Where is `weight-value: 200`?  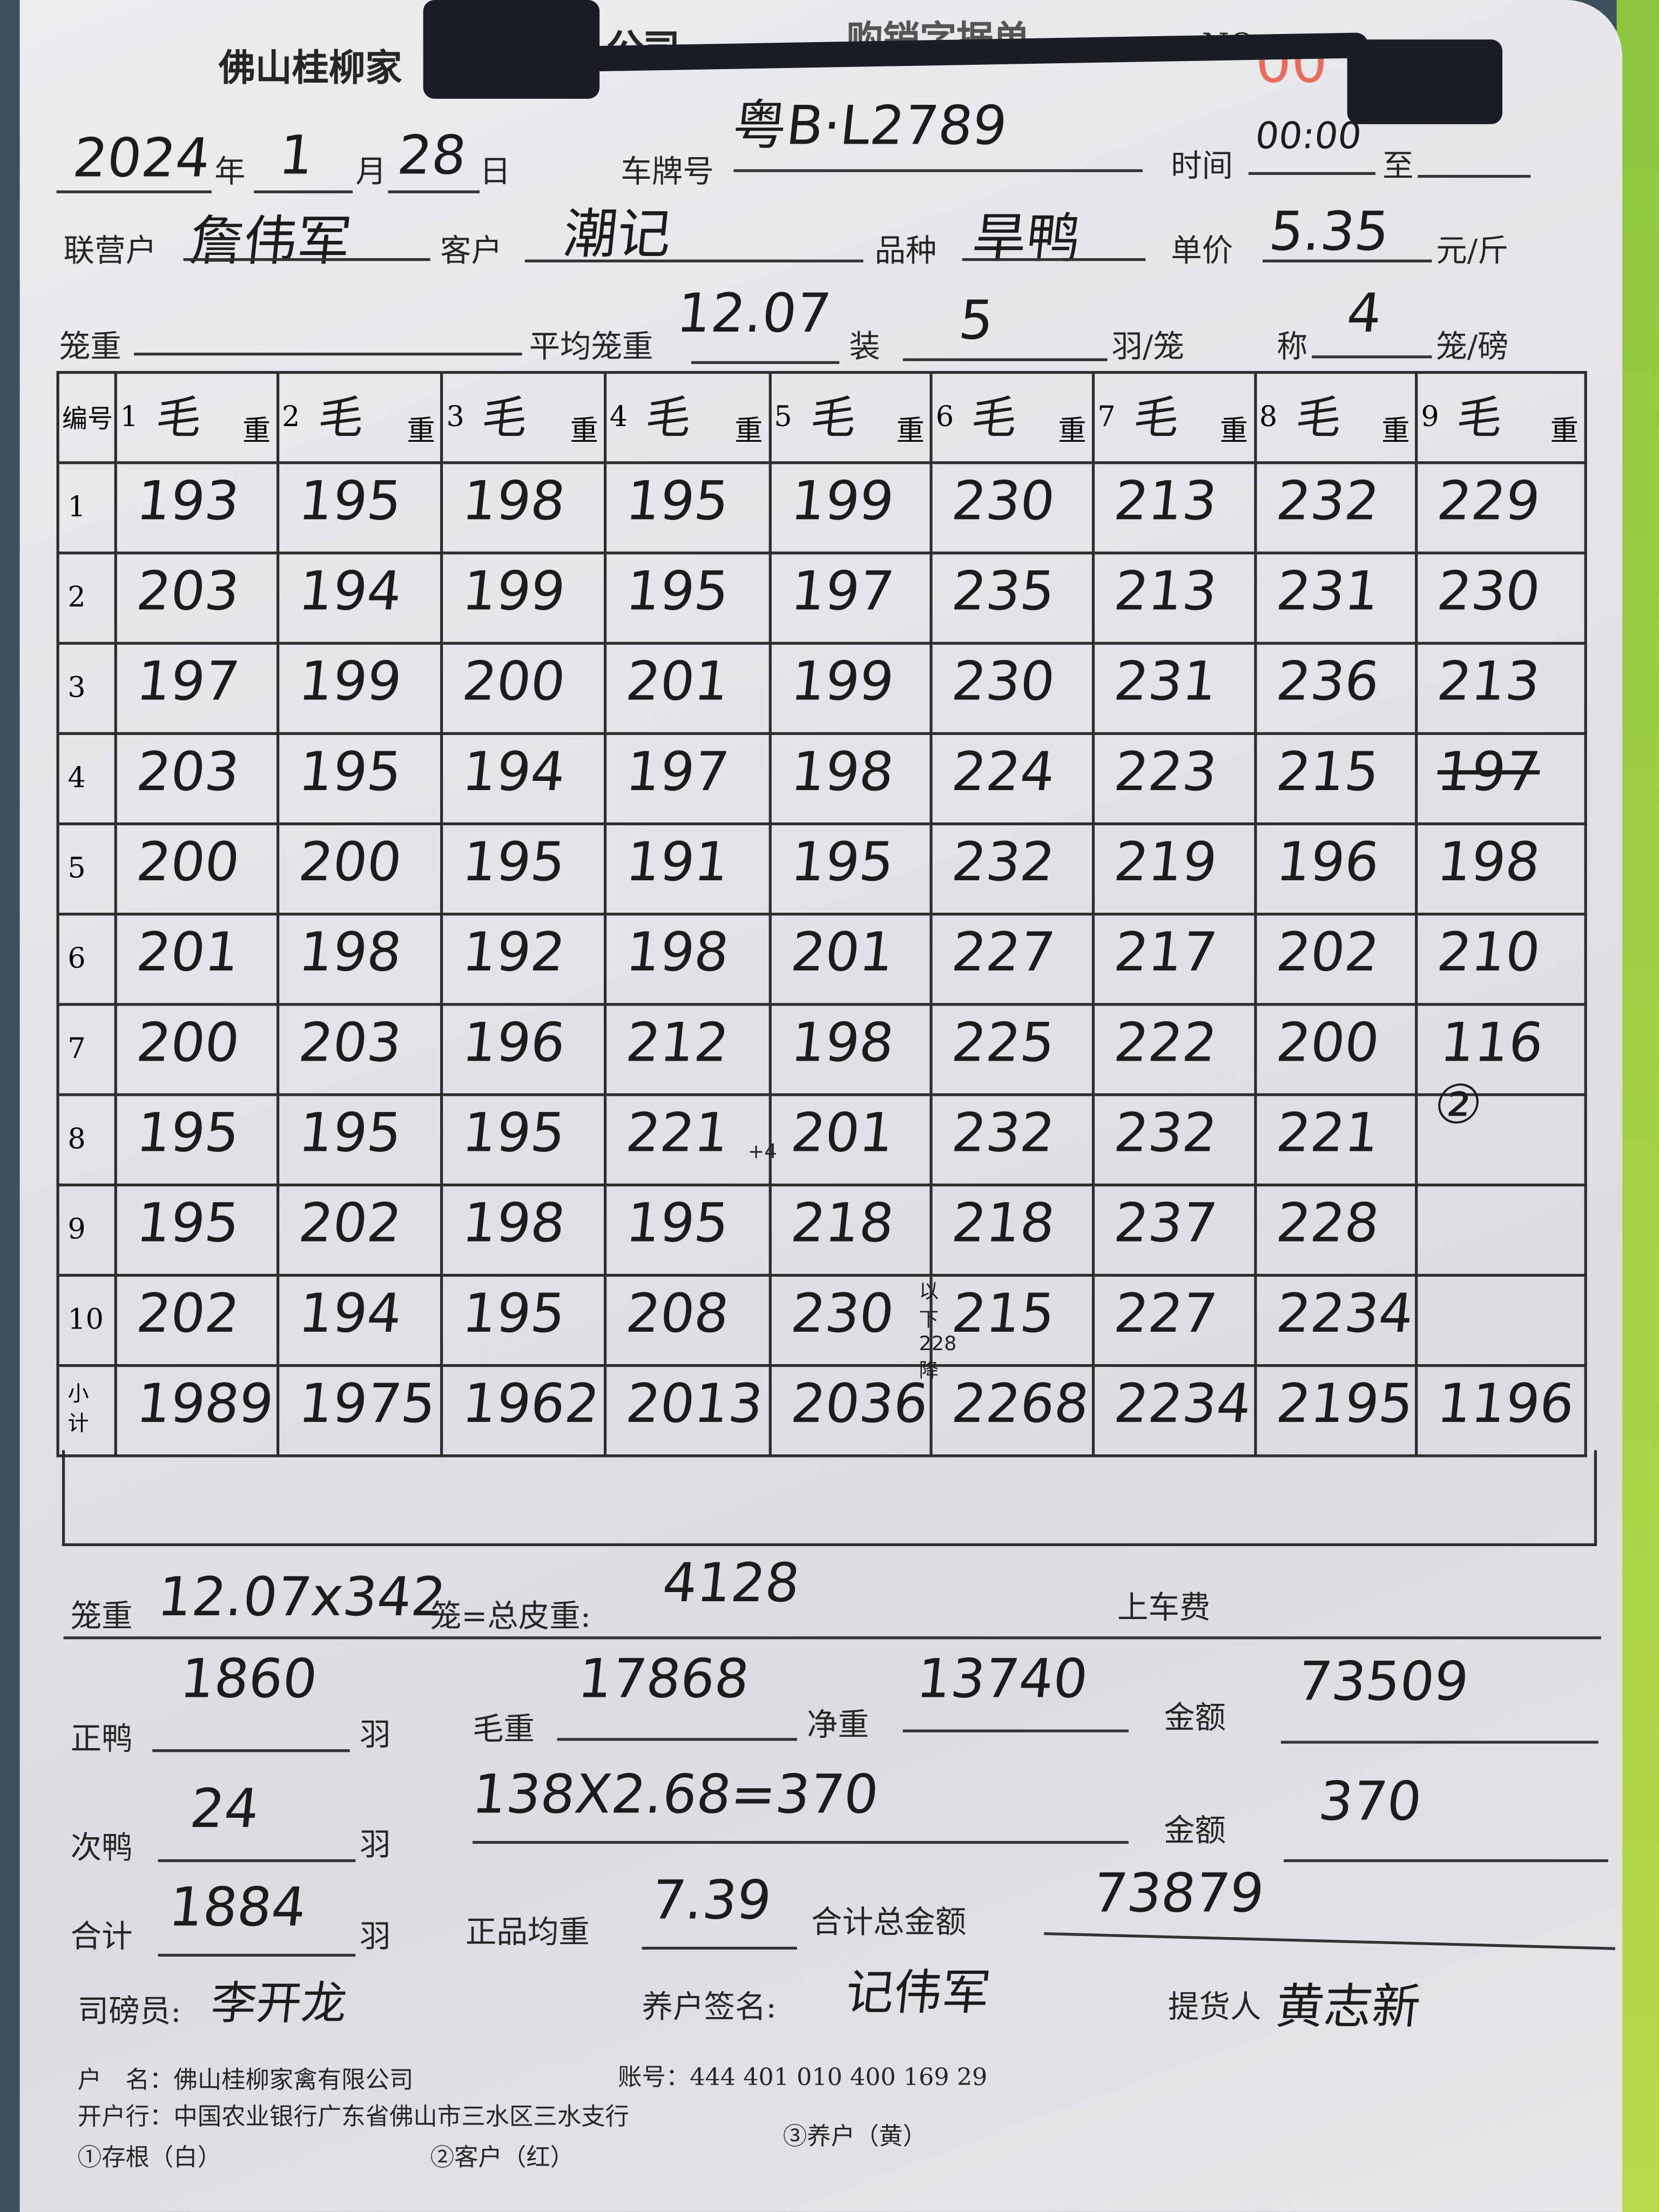 weight-value: 200 is located at coordinates (514, 681).